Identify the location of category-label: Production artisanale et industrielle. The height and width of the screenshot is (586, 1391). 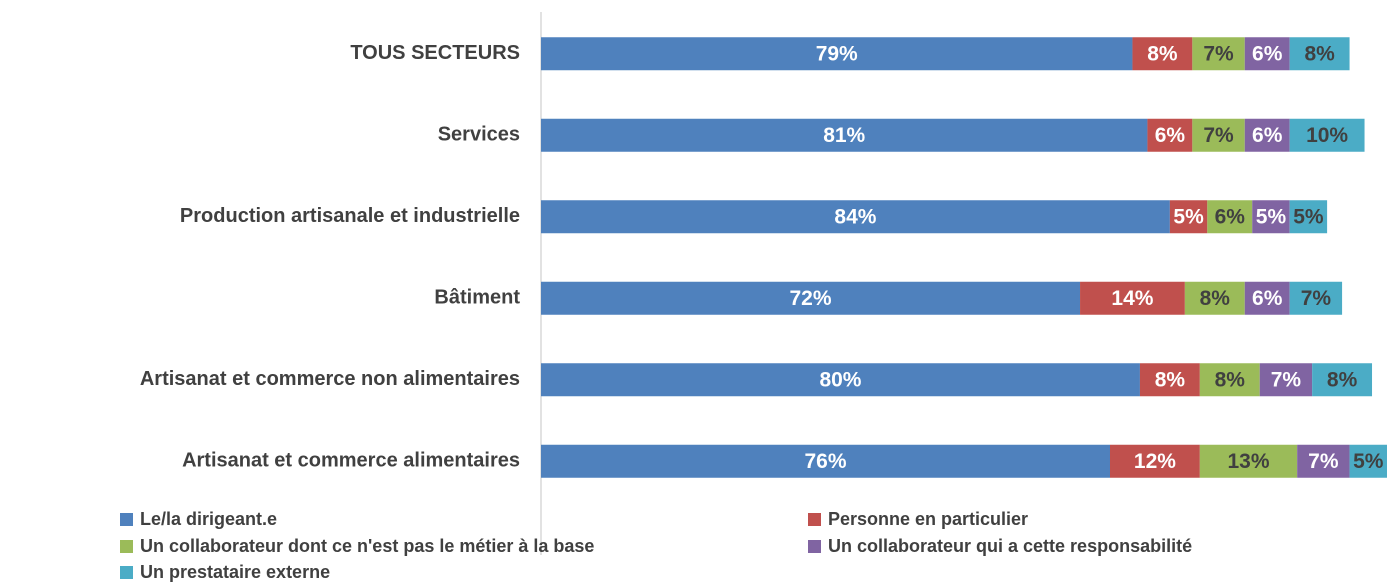
(350, 216).